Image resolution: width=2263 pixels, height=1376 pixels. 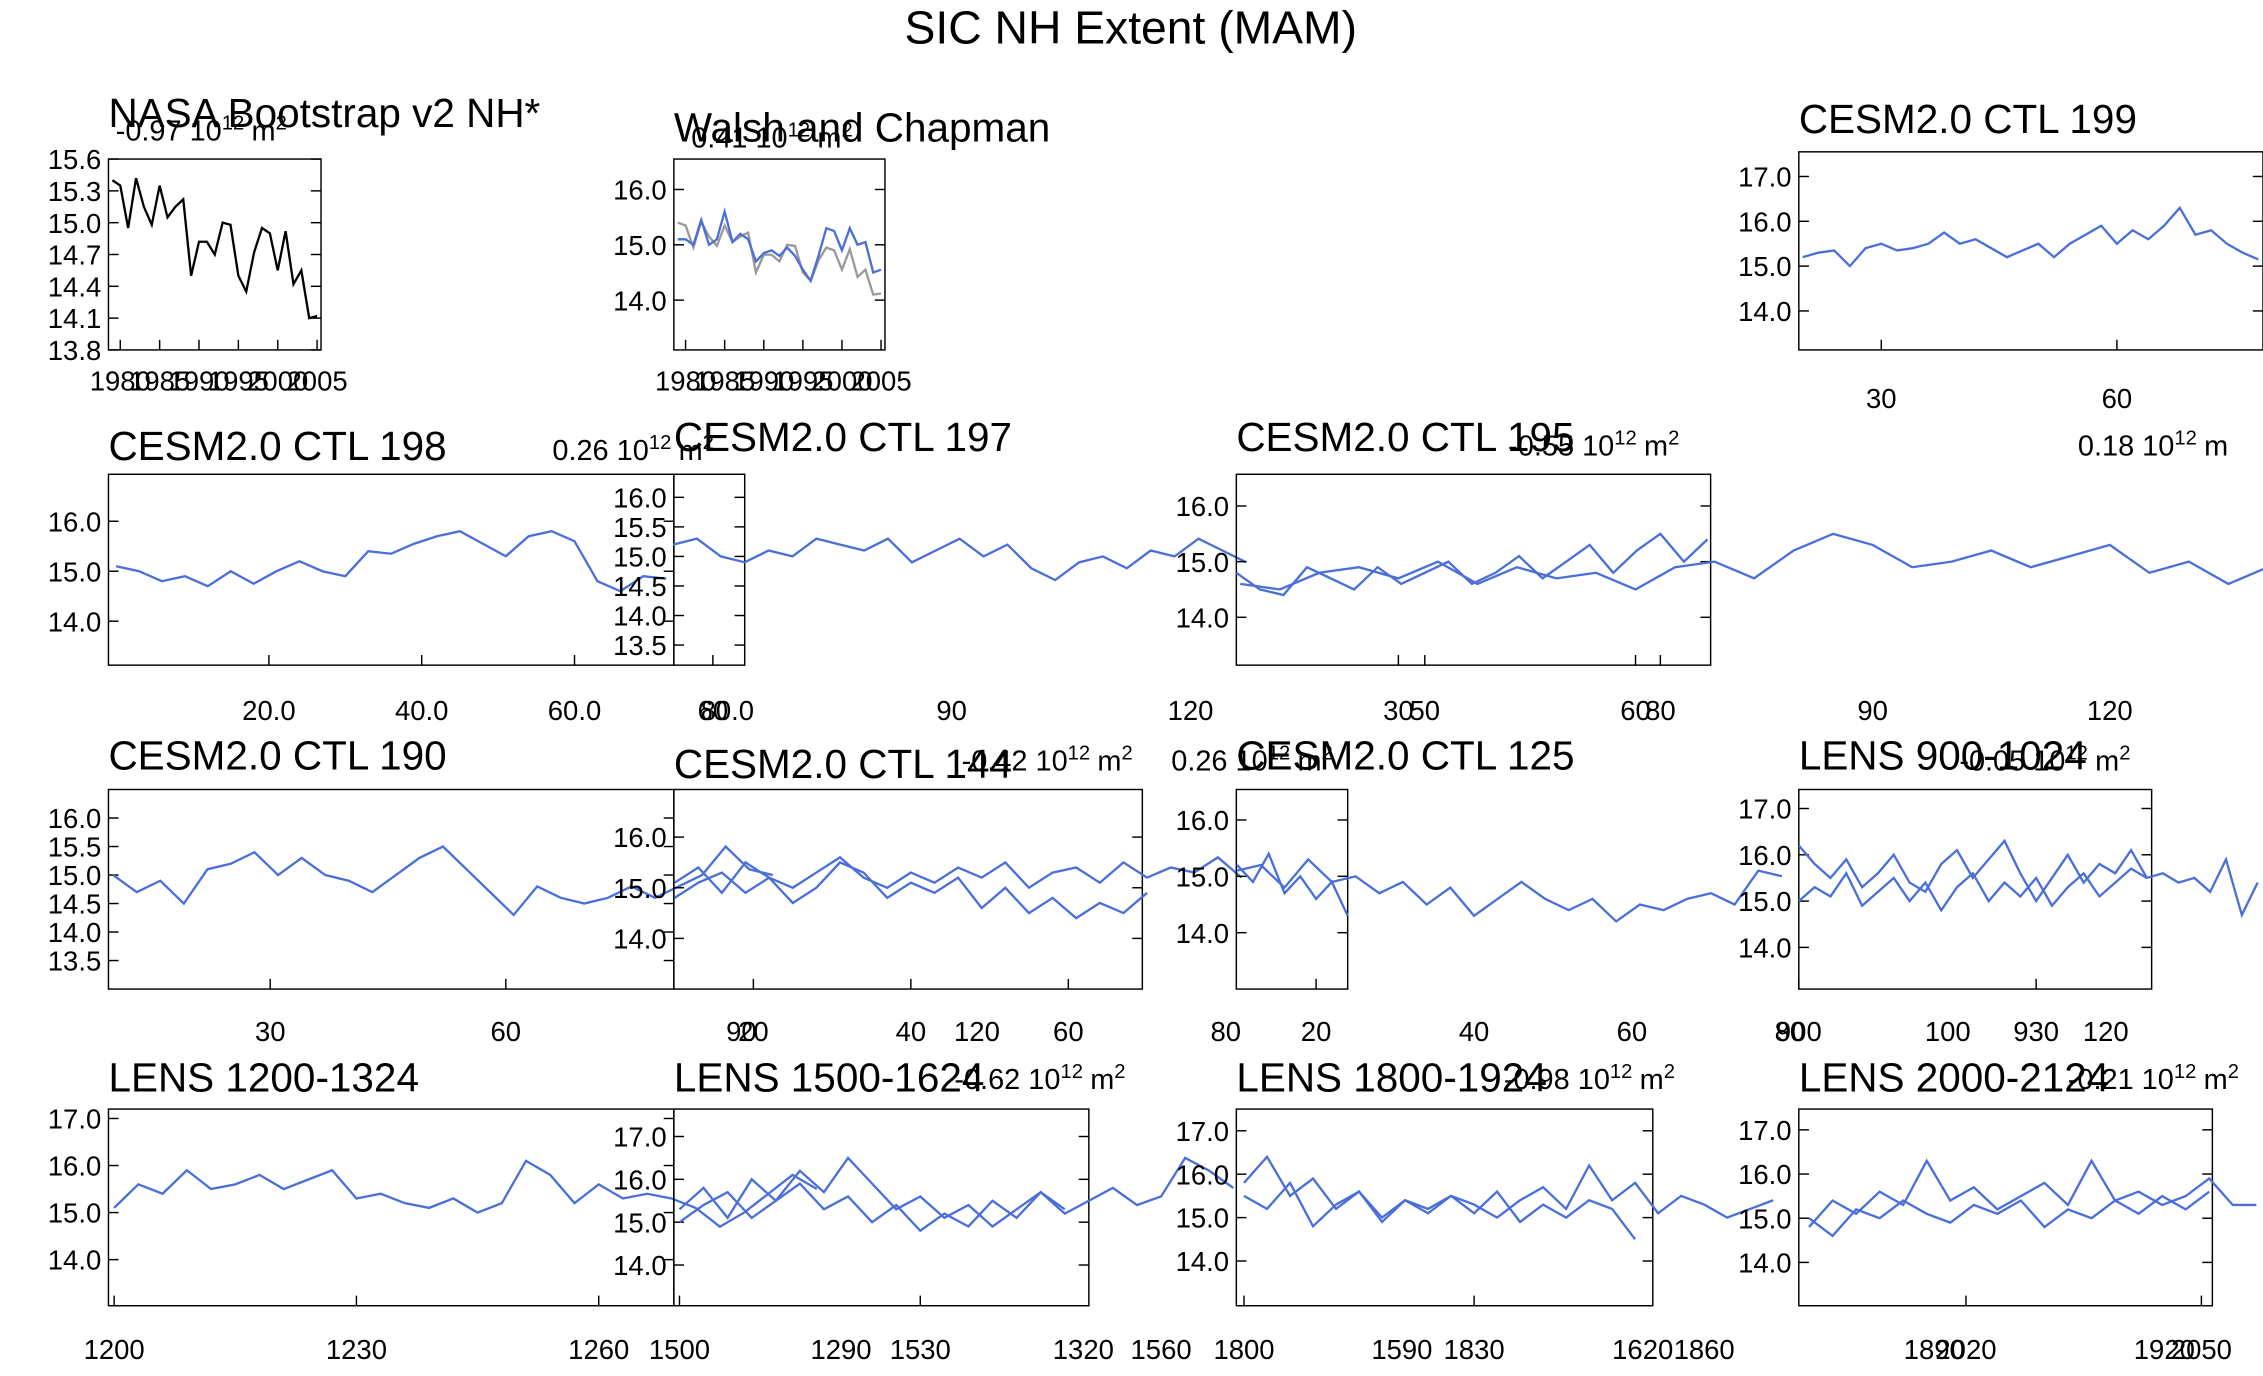 What do you see at coordinates (741, 1031) in the screenshot?
I see `x-tick-label: 90` at bounding box center [741, 1031].